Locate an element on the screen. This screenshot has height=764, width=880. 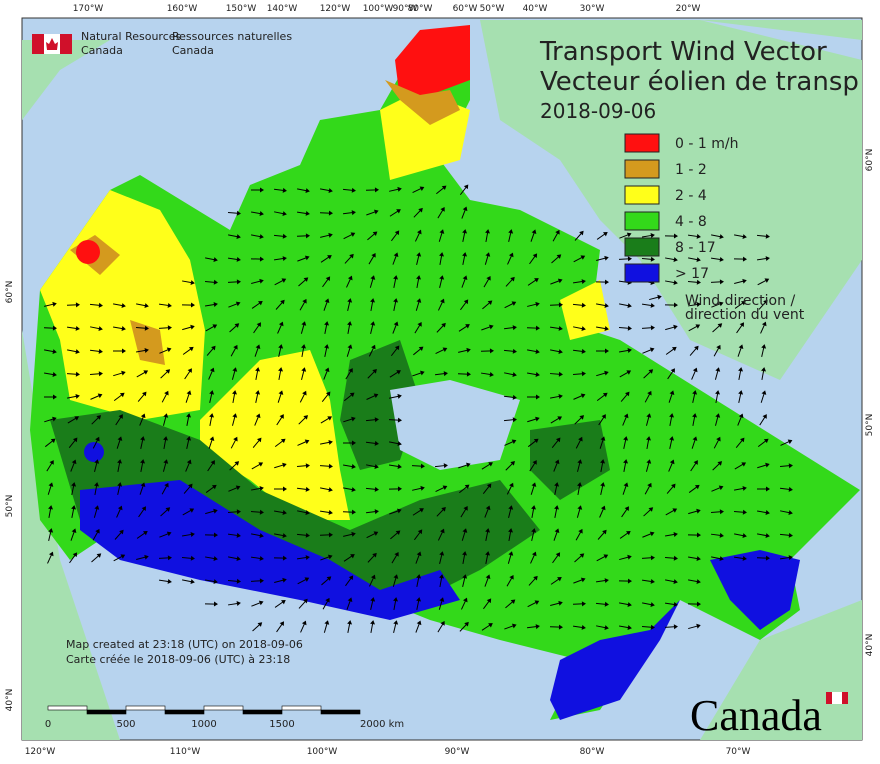
legend-label: 2 - 4 is located at coordinates (691, 196).